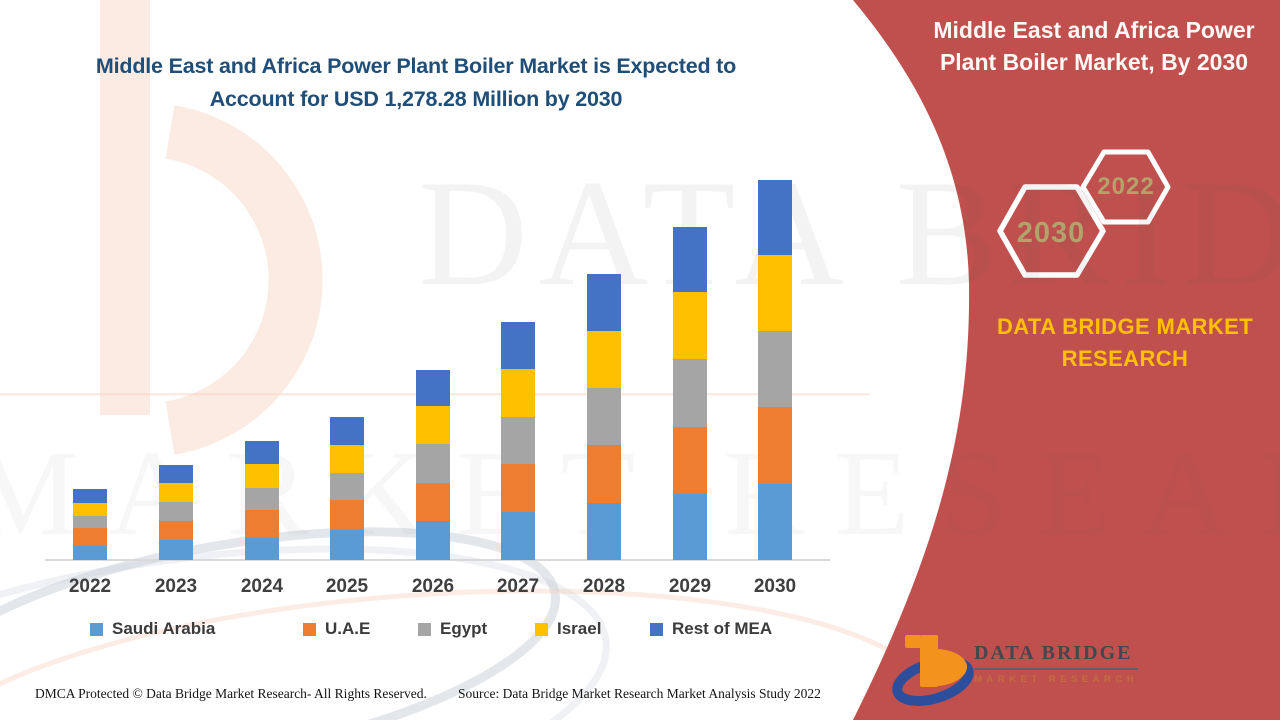 Image resolution: width=1280 pixels, height=720 pixels. I want to click on x-tick-2027: 2027, so click(518, 586).